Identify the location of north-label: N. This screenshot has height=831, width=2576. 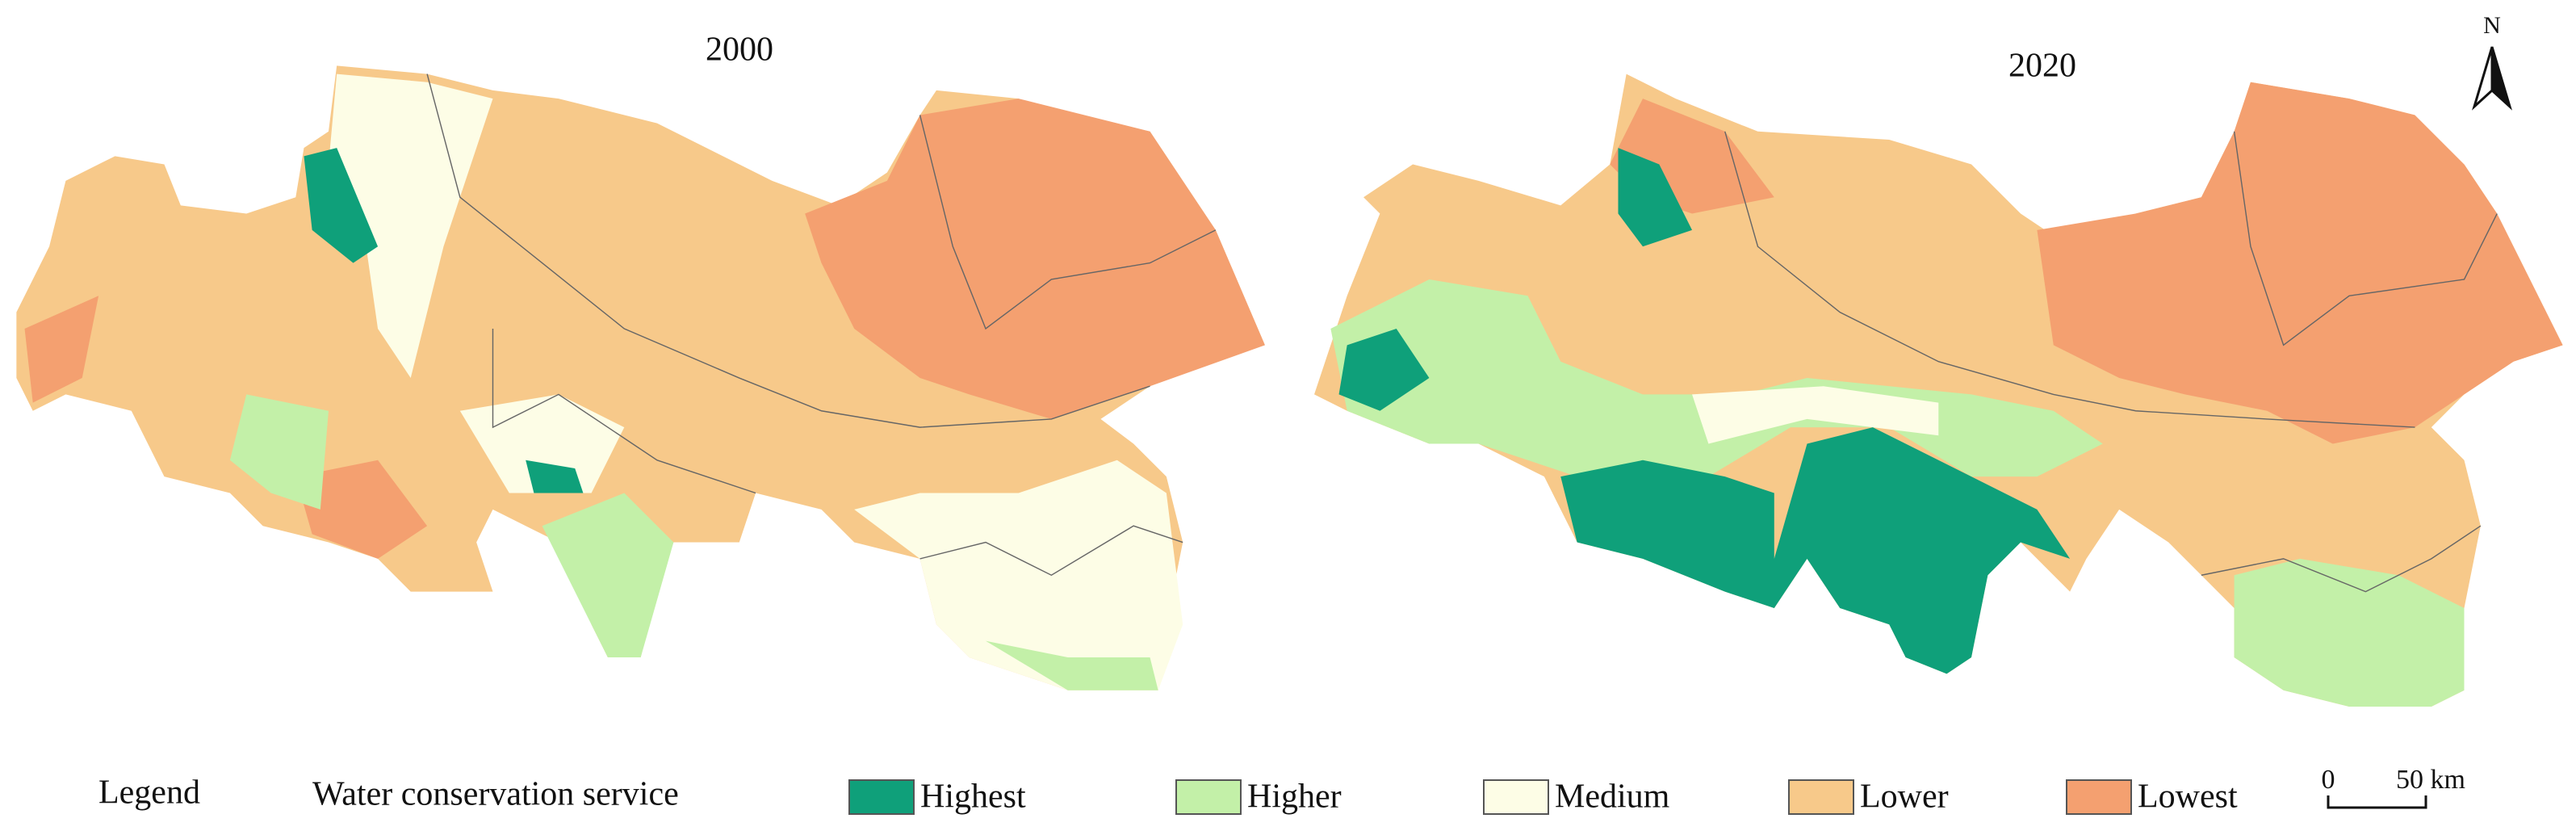
(2492, 25).